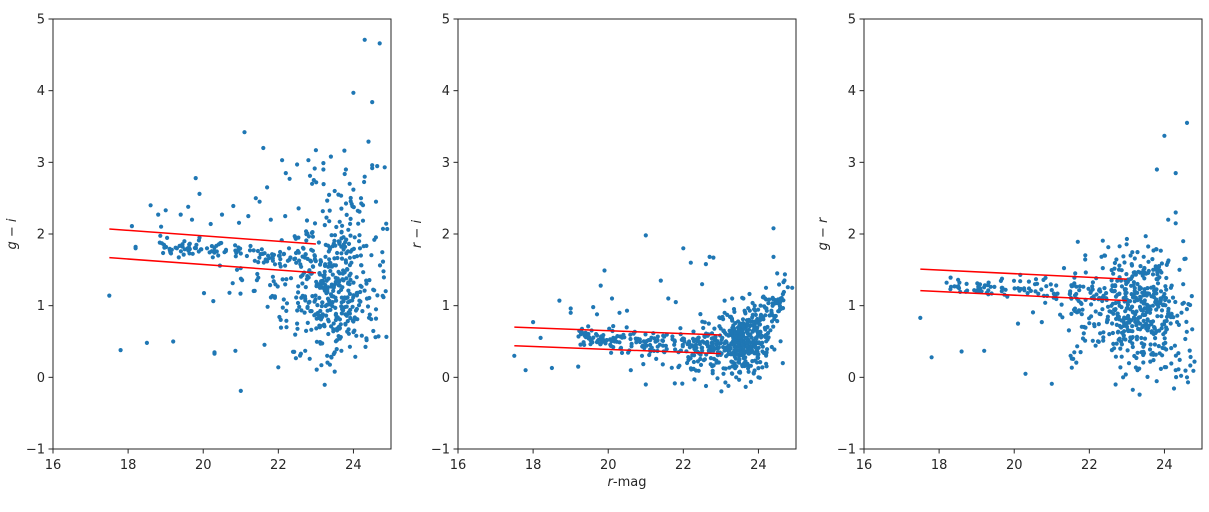 Image resolution: width=1209 pixels, height=512 pixels. What do you see at coordinates (41, 91) in the screenshot?
I see `y-tick-label: 4` at bounding box center [41, 91].